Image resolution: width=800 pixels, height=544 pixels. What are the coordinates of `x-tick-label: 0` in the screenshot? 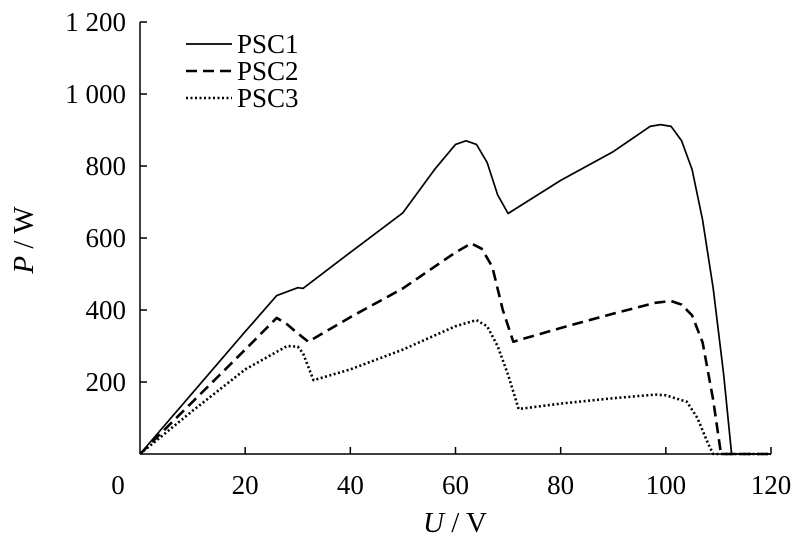 It's located at (118, 485).